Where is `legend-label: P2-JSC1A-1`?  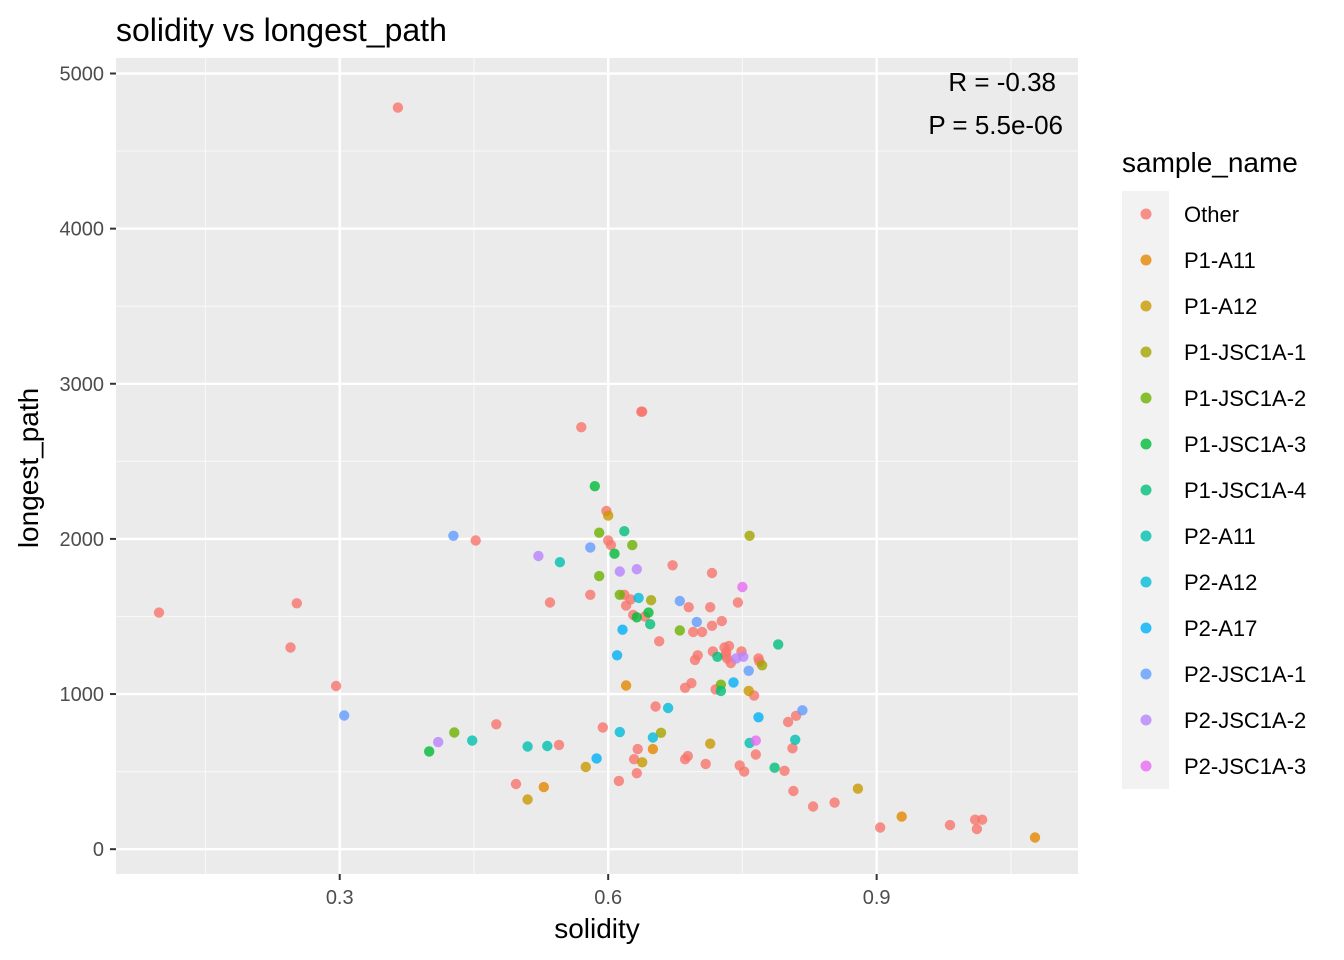 legend-label: P2-JSC1A-1 is located at coordinates (1245, 674).